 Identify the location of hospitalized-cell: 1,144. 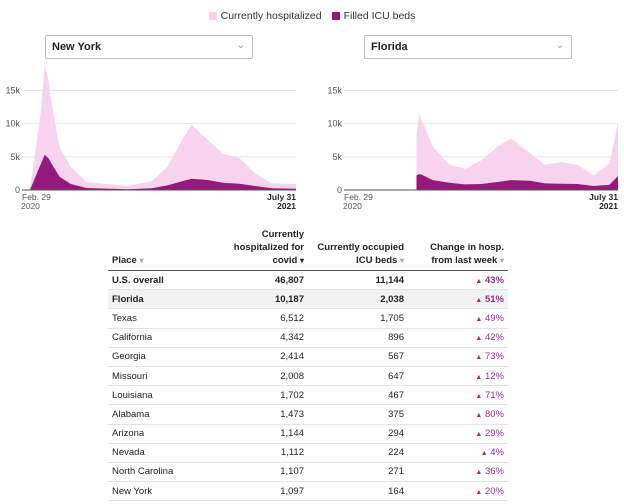
(268, 434).